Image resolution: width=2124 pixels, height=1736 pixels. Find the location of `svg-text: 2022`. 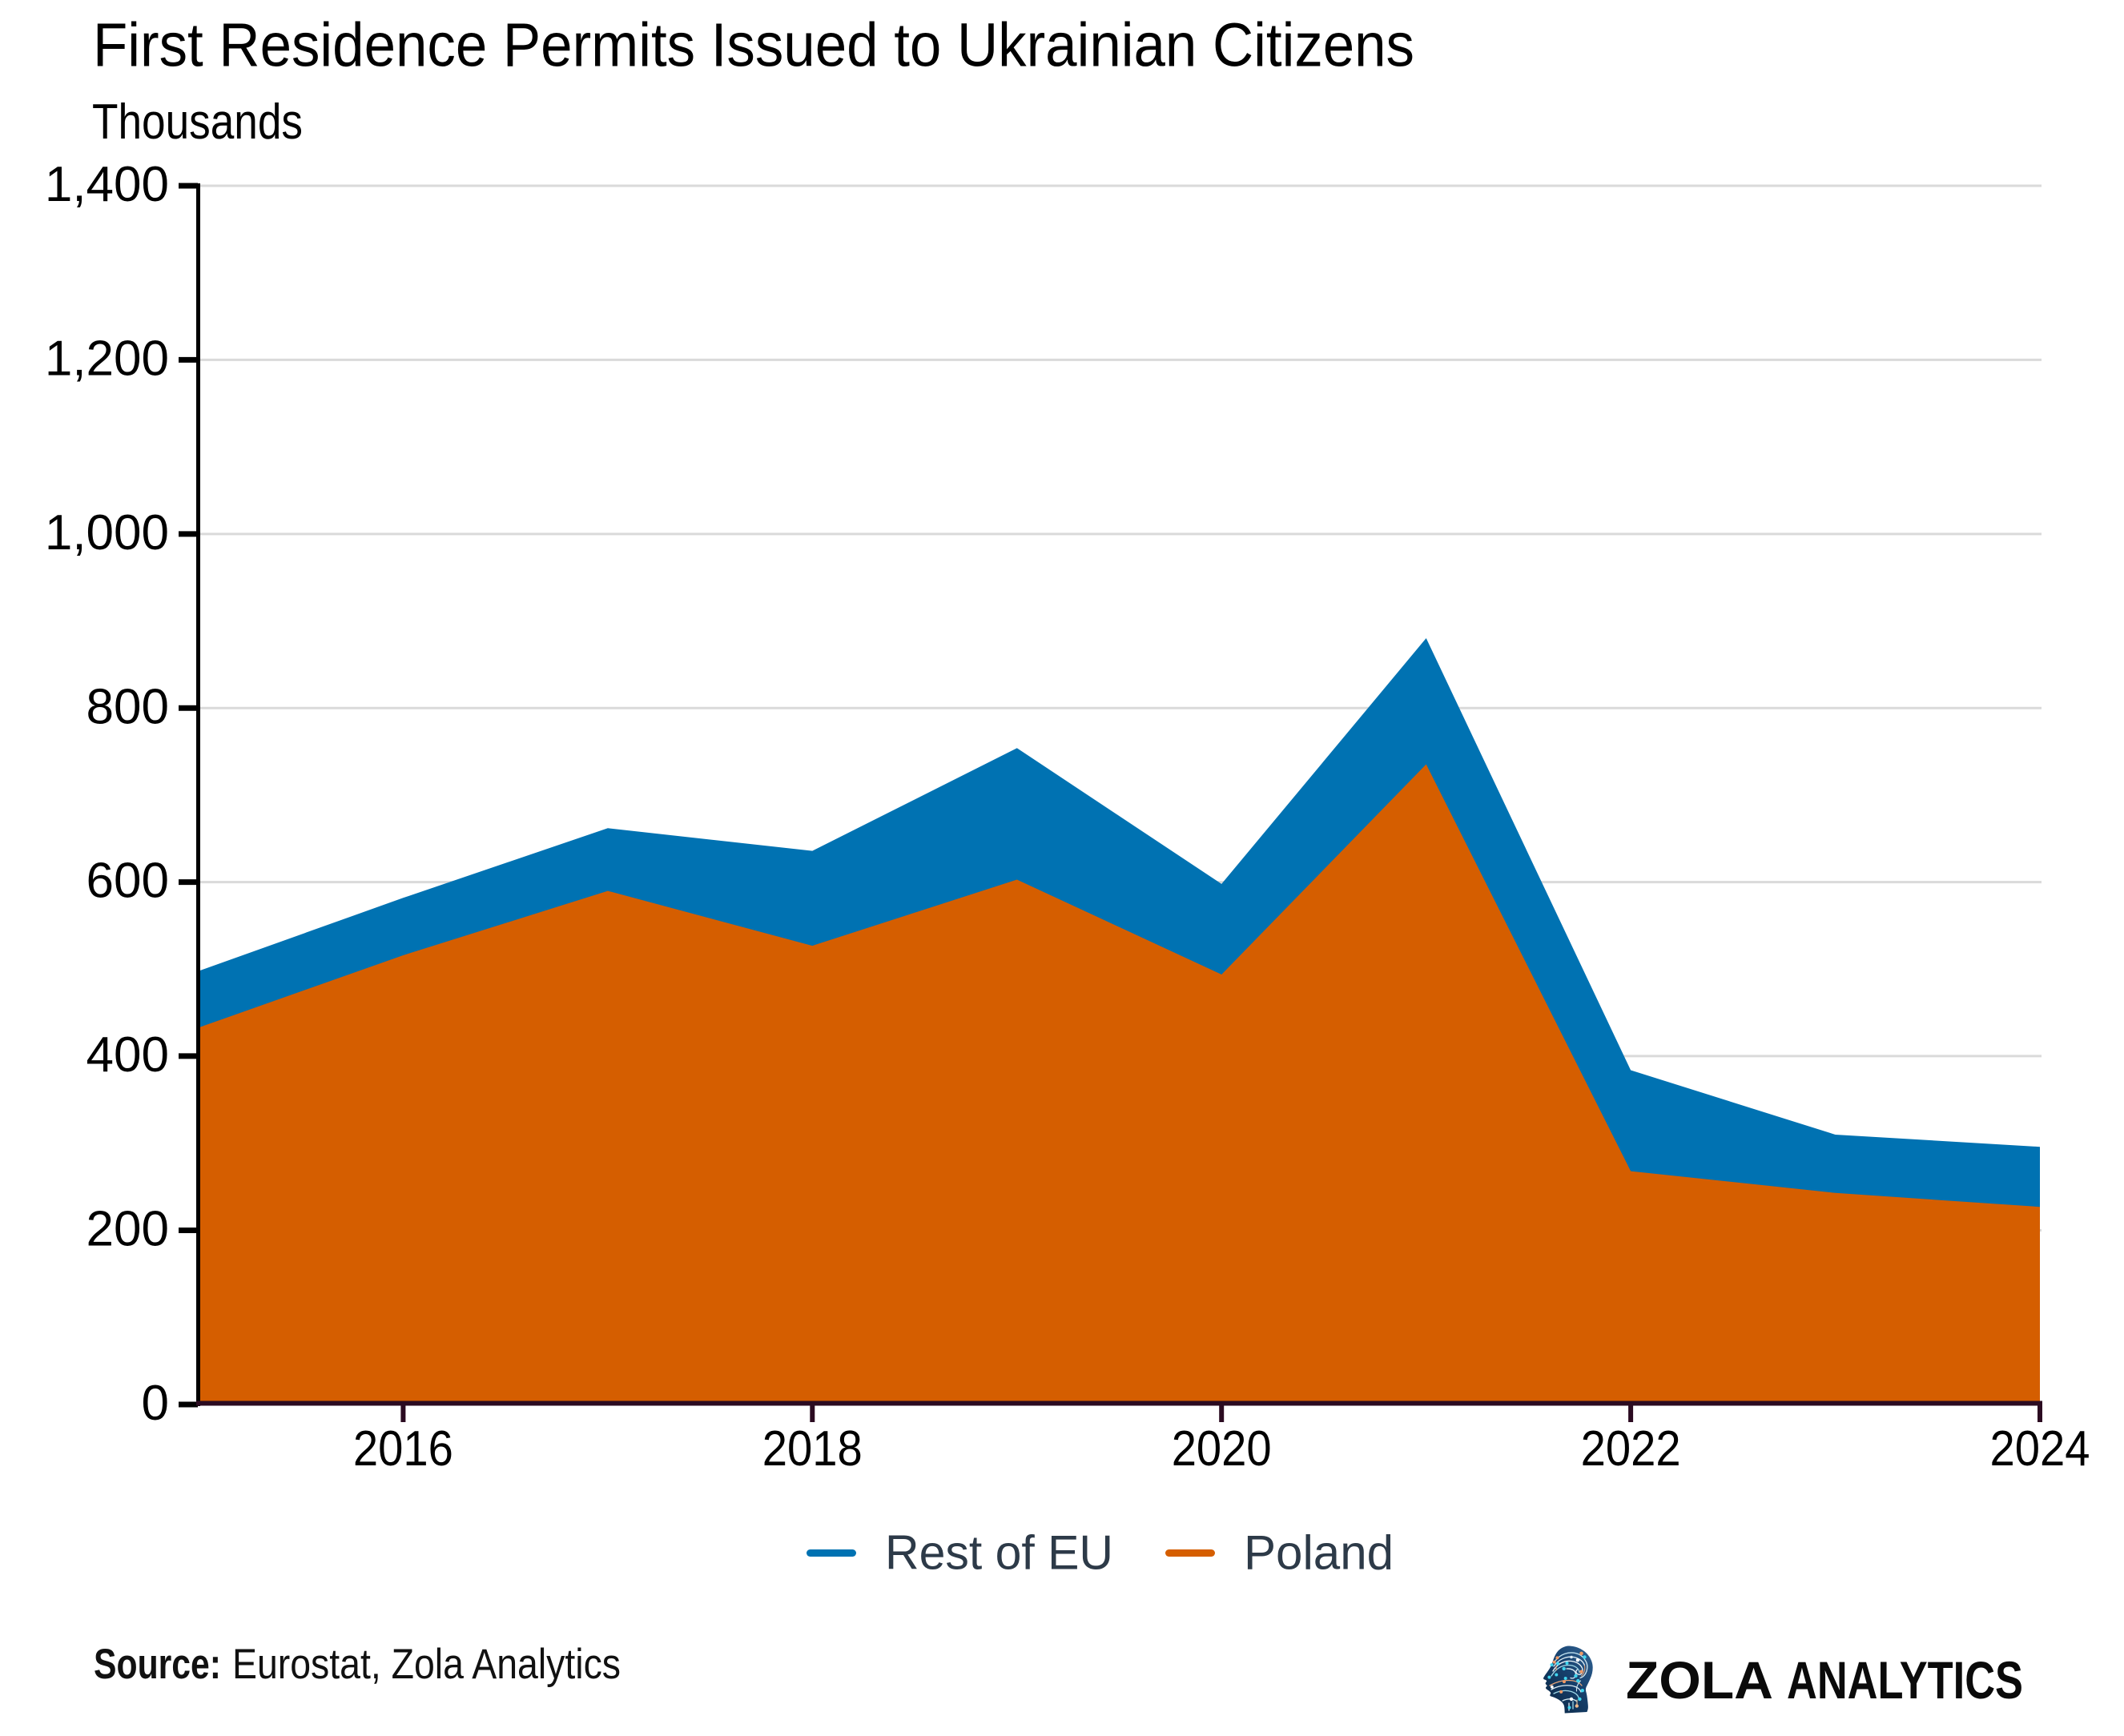

svg-text: 2022 is located at coordinates (1631, 1449).